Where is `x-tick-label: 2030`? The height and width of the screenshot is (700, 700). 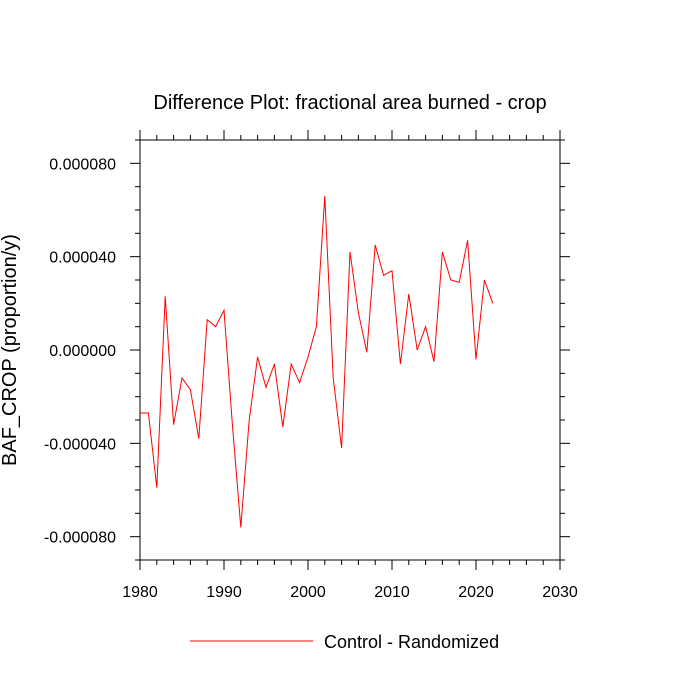 x-tick-label: 2030 is located at coordinates (560, 592).